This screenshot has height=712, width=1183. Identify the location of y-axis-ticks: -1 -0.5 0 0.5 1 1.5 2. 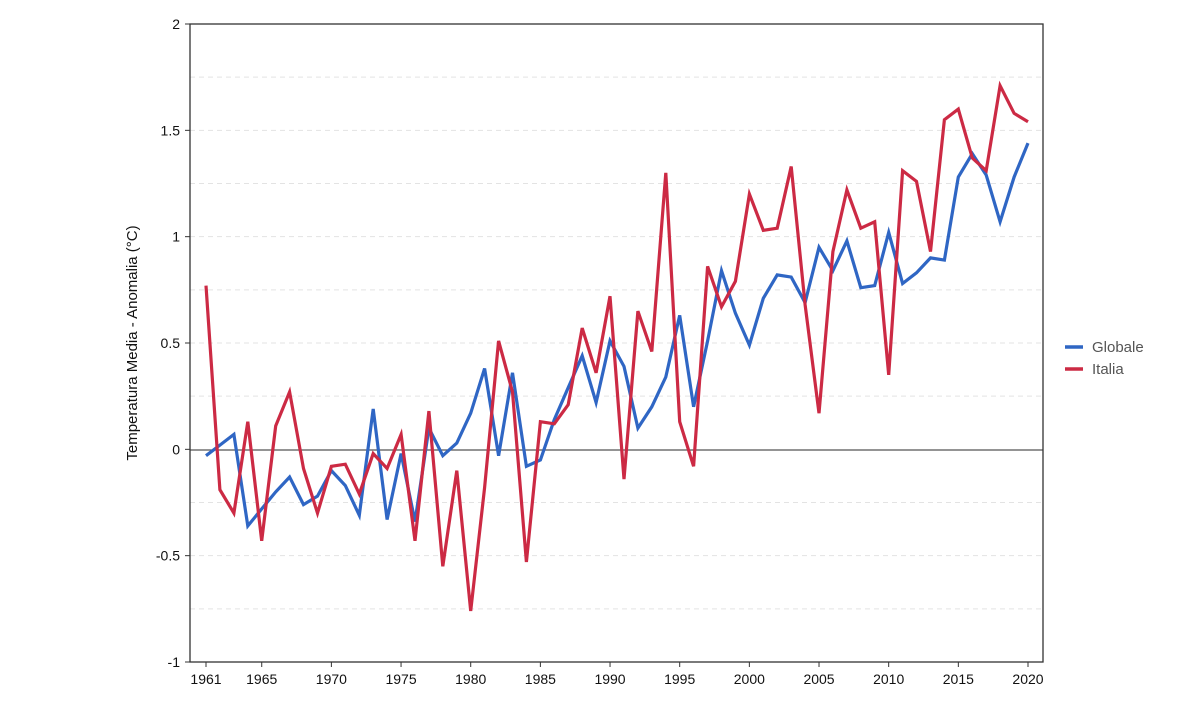
(173, 343).